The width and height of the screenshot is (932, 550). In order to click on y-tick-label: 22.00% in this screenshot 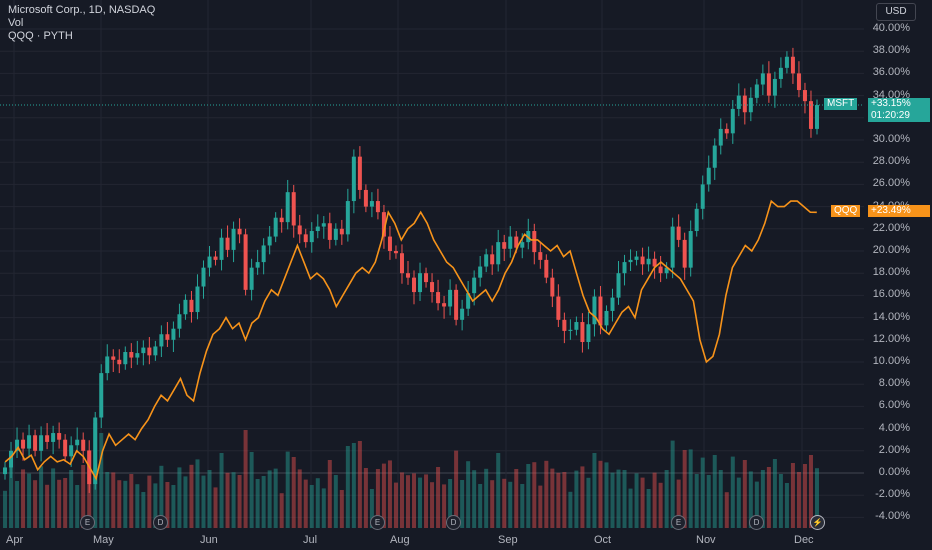, I will do `click(891, 227)`.